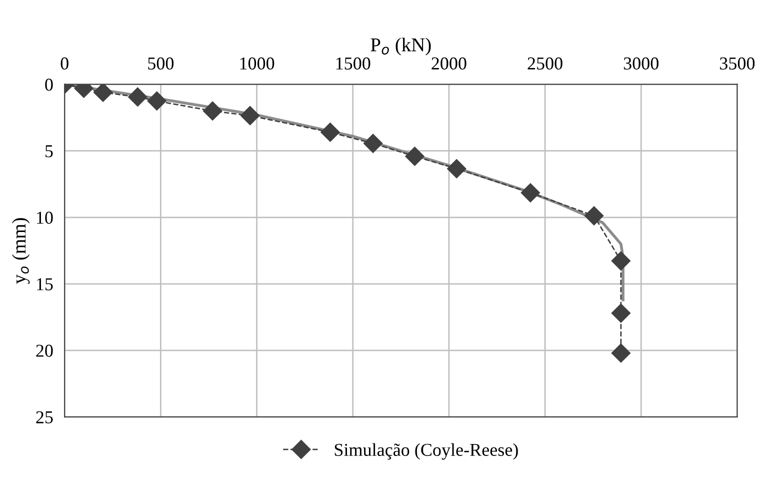  I want to click on x-tick-label: 1500, so click(353, 63).